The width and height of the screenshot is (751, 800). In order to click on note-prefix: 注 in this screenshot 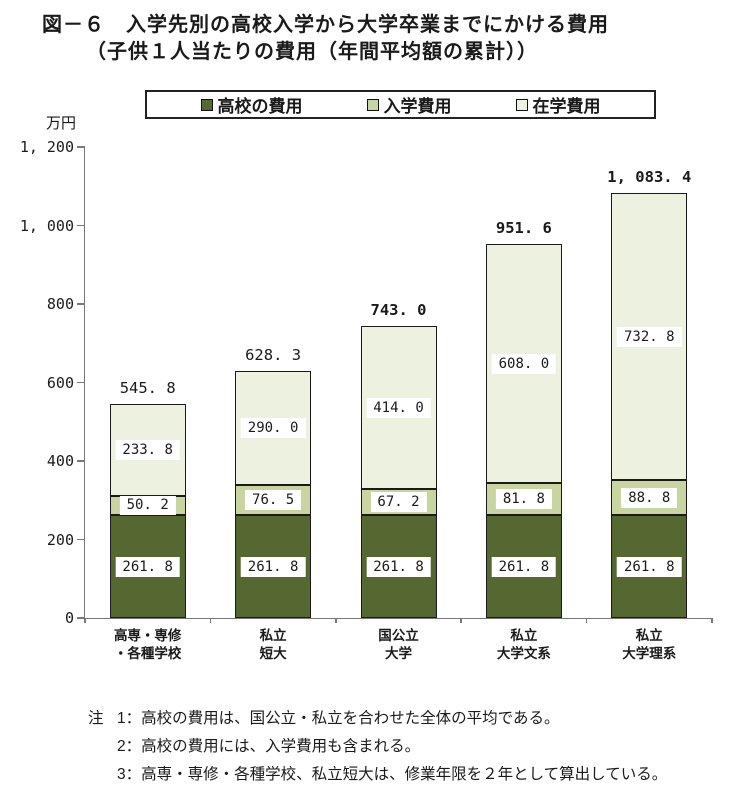, I will do `click(96, 718)`.